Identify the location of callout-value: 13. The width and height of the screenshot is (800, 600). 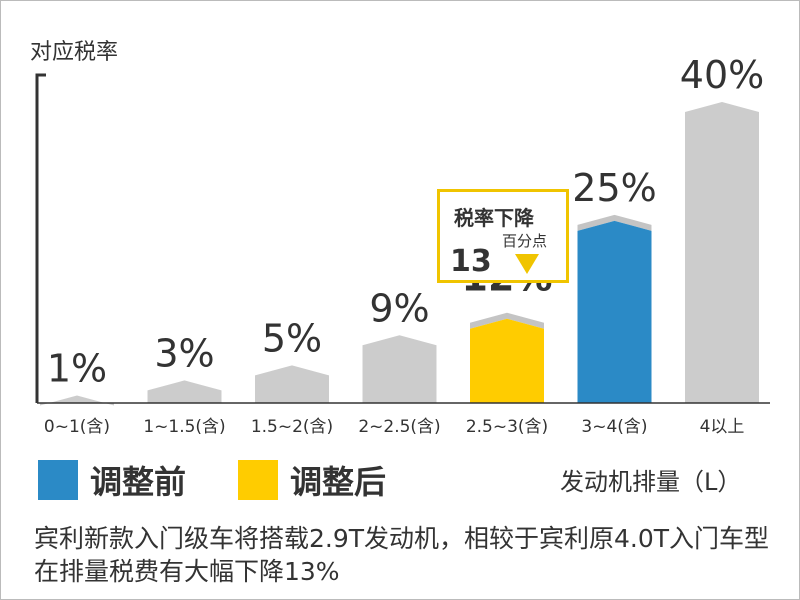
(471, 261).